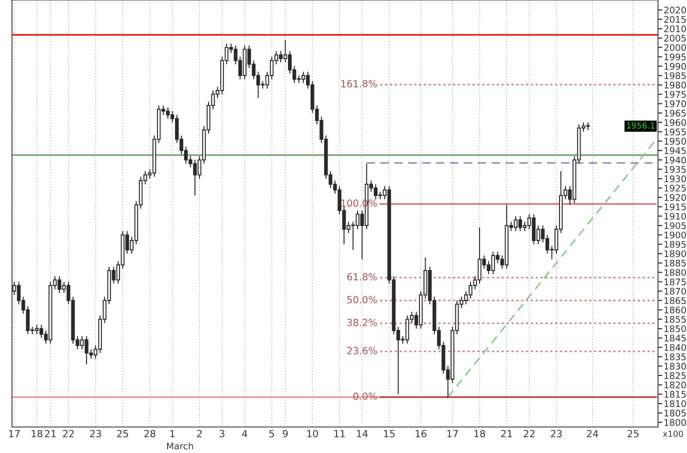  Describe the element at coordinates (675, 160) in the screenshot. I see `y-tick-label: 1940` at that location.